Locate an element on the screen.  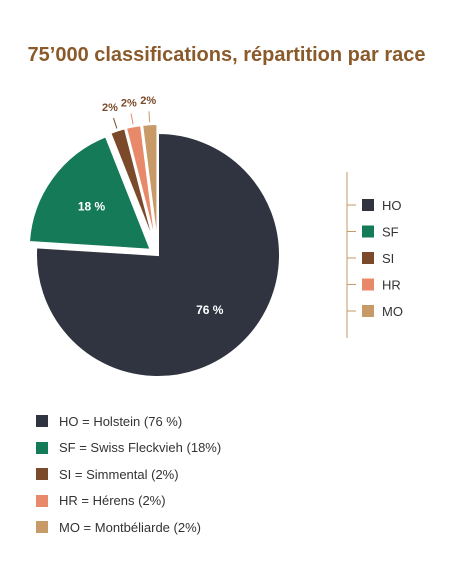
legend-bottom-item: SF = Swiss Fleckvieh (18%) is located at coordinates (128, 448).